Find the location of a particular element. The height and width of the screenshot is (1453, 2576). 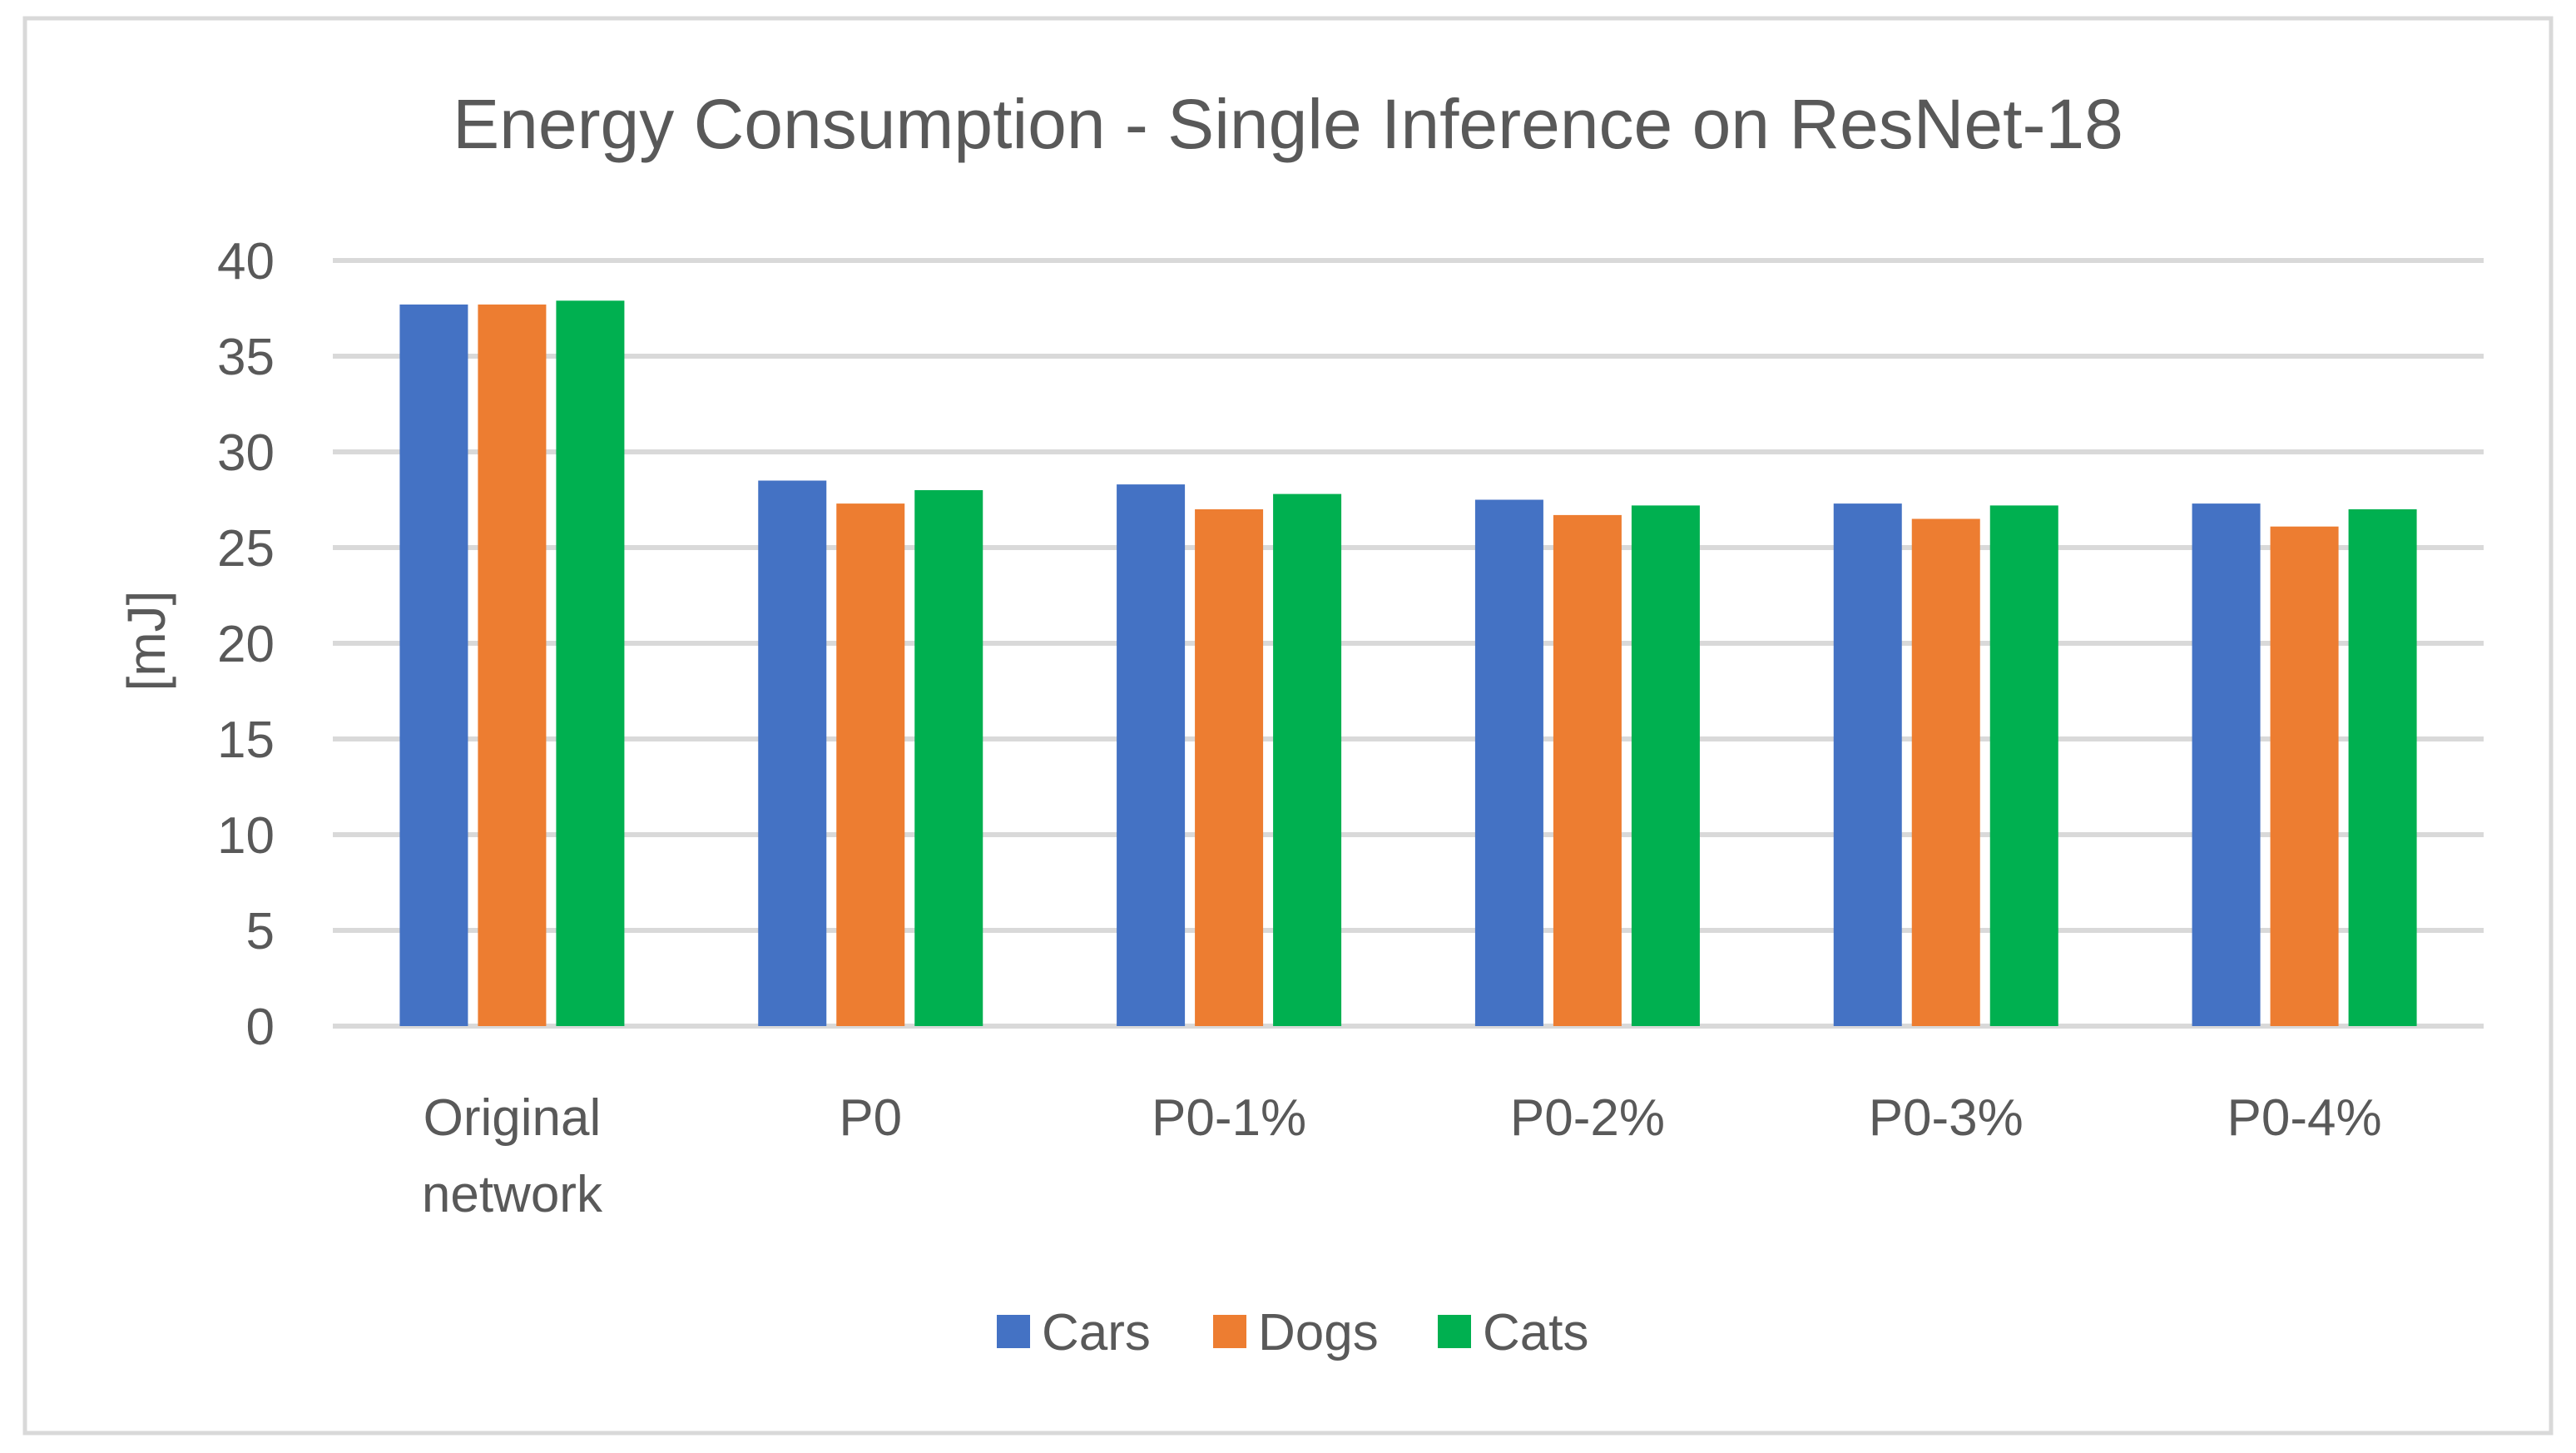

x-tick-label: network is located at coordinates (512, 1195).